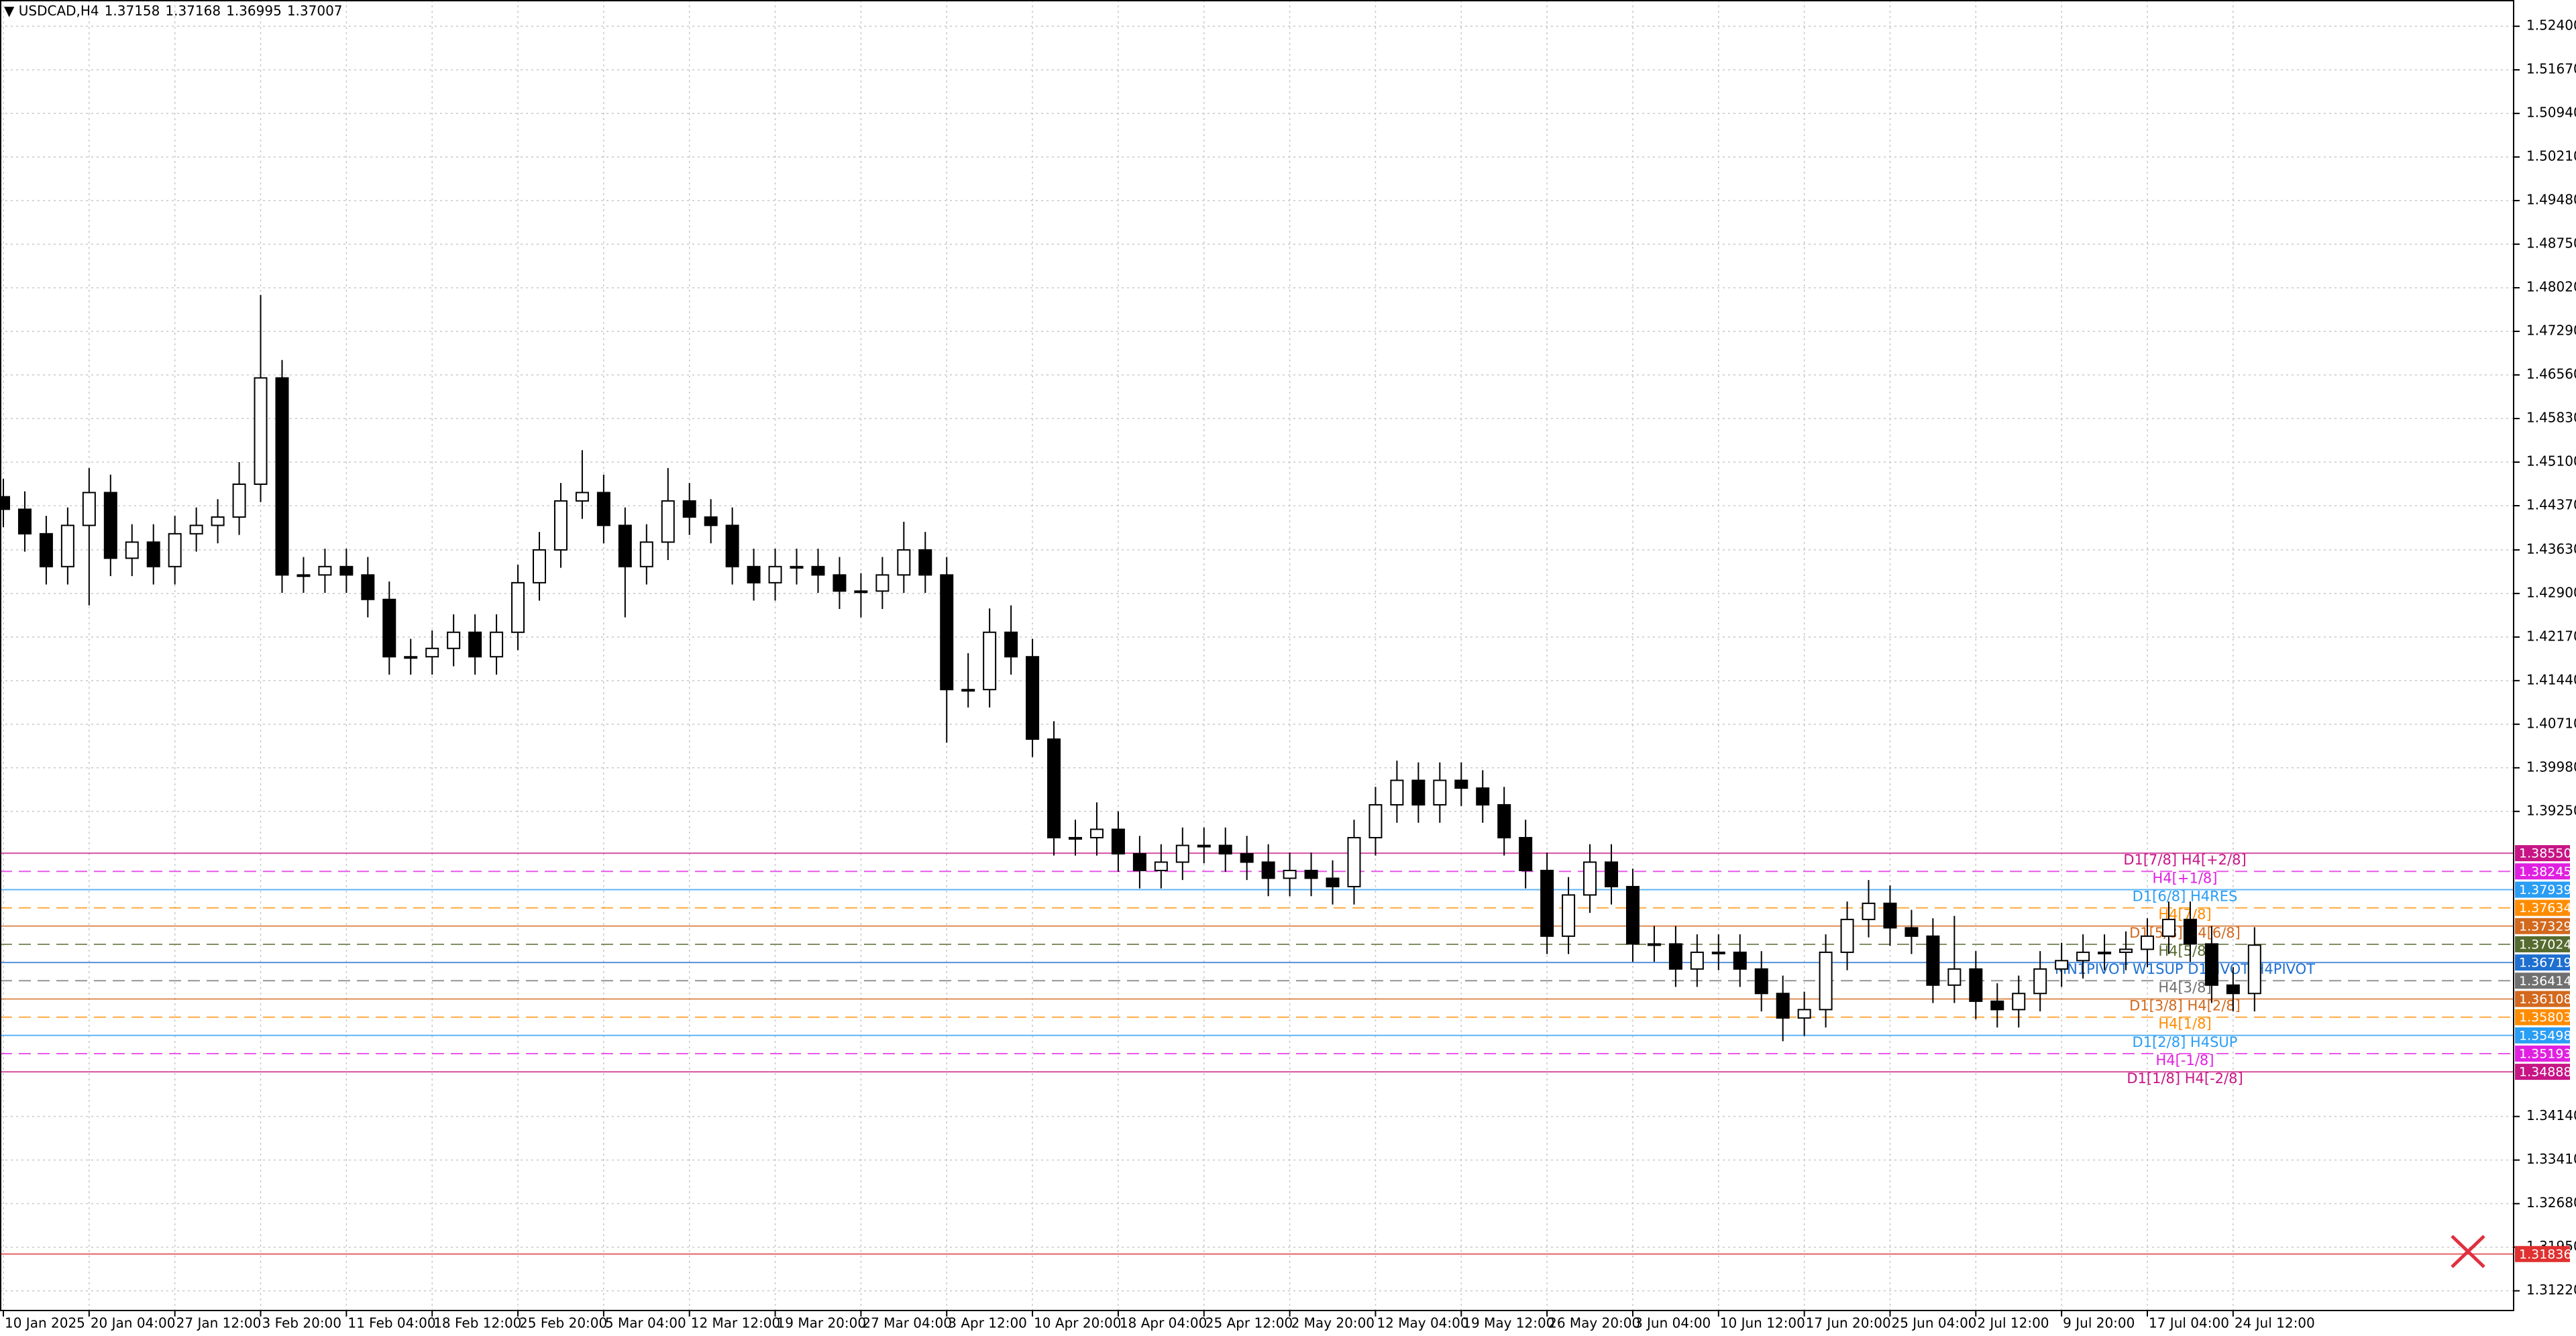 This screenshot has height=1336, width=2576. I want to click on level-label: D1[6/8] H4RES, so click(2185, 896).